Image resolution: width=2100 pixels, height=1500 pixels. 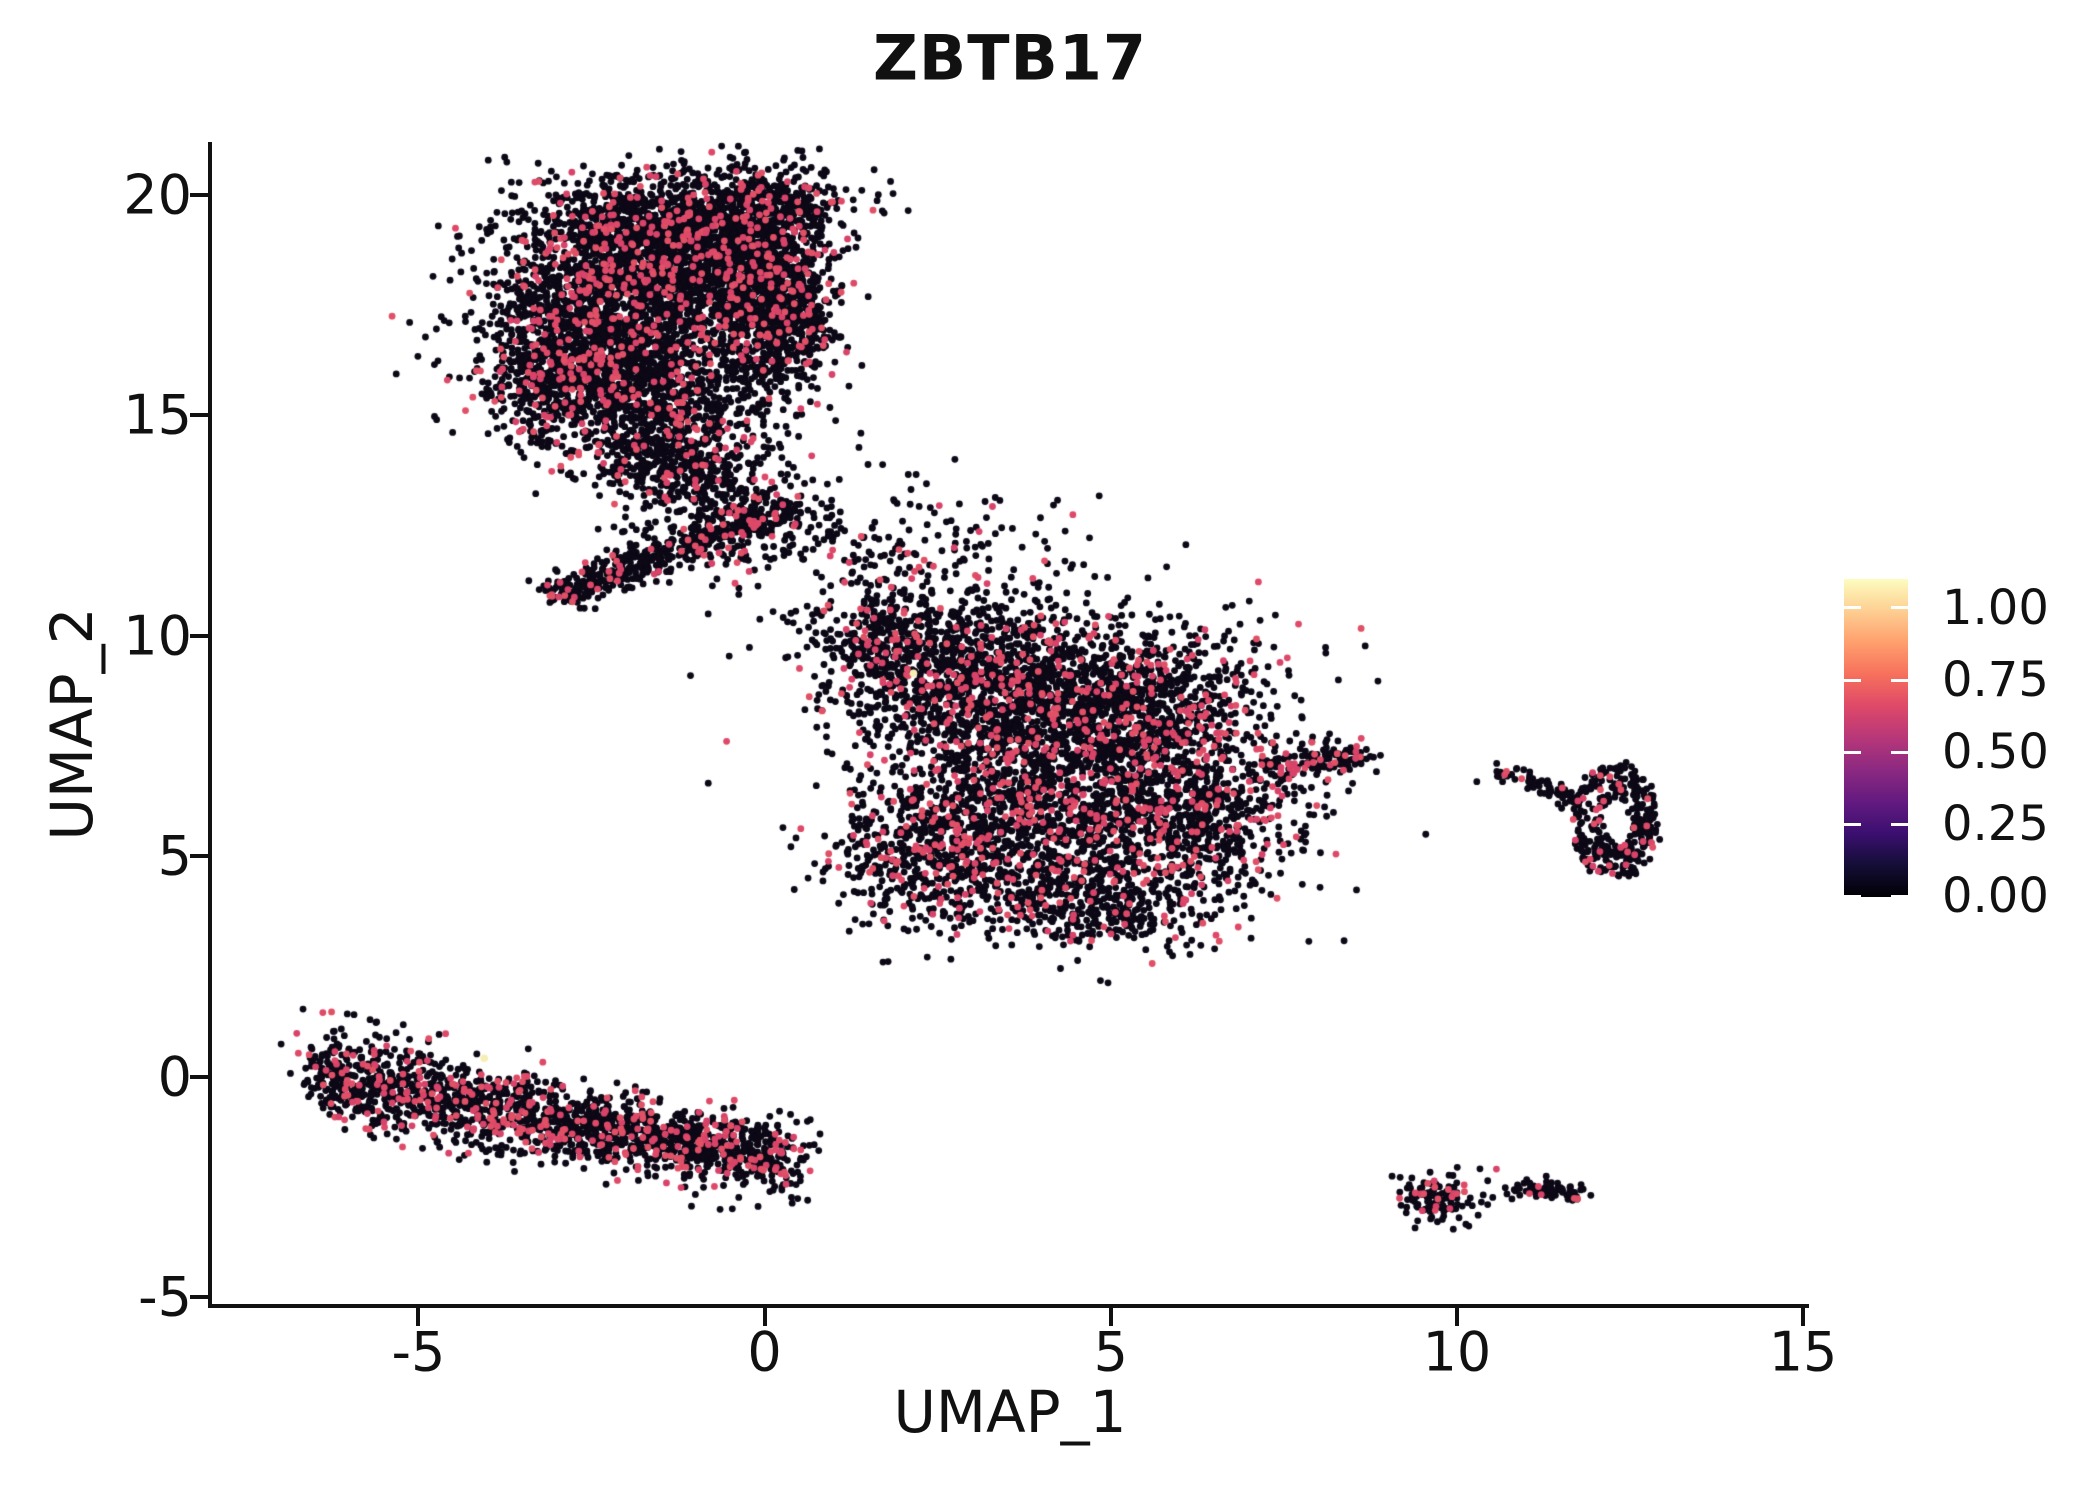 I want to click on x-tick-label: -5, so click(x=418, y=1352).